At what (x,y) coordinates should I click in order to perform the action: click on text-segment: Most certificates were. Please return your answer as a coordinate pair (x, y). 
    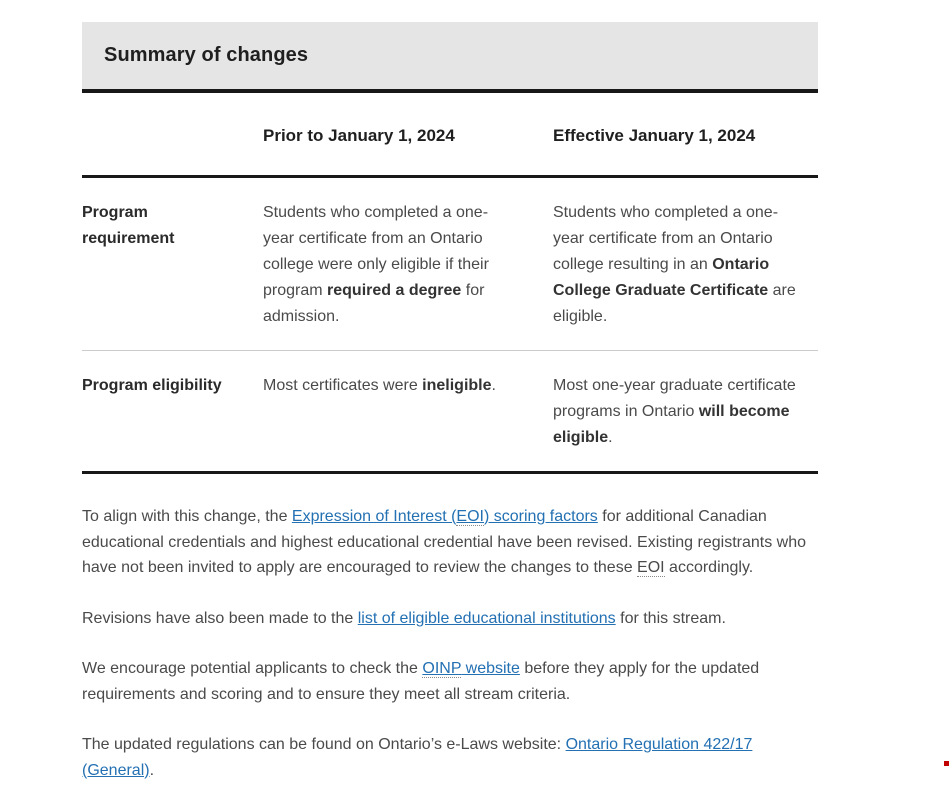
    Looking at the image, I should click on (343, 385).